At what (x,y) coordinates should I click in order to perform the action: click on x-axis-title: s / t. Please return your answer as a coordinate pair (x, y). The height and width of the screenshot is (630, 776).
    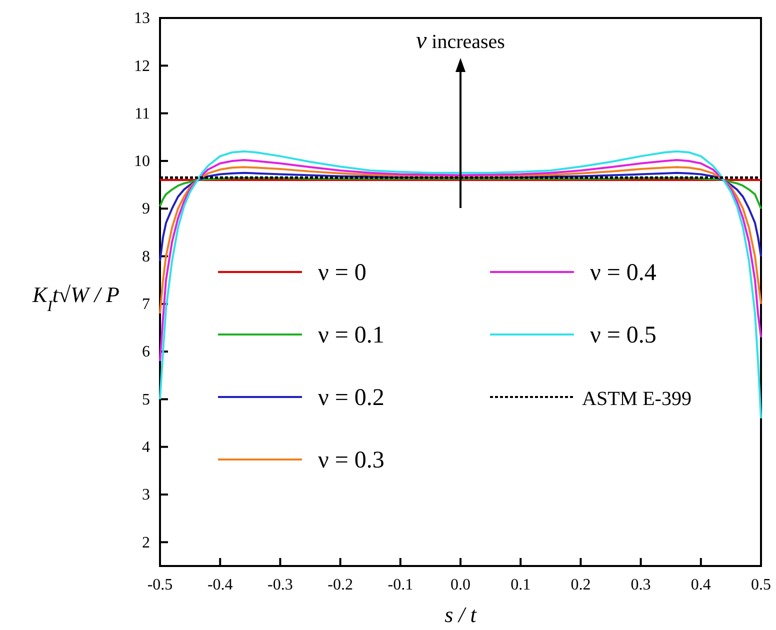
    Looking at the image, I should click on (461, 614).